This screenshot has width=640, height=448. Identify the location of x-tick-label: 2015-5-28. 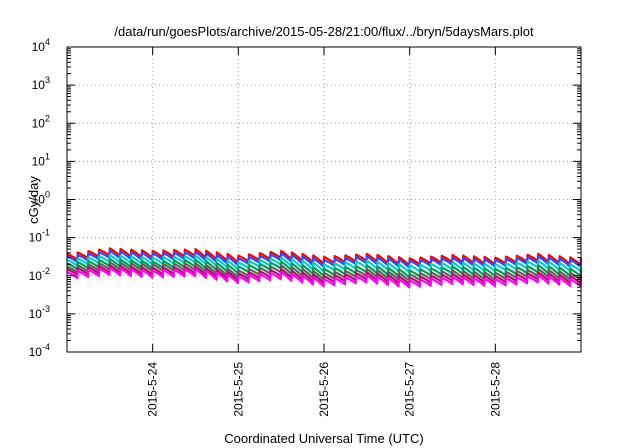
(495, 389).